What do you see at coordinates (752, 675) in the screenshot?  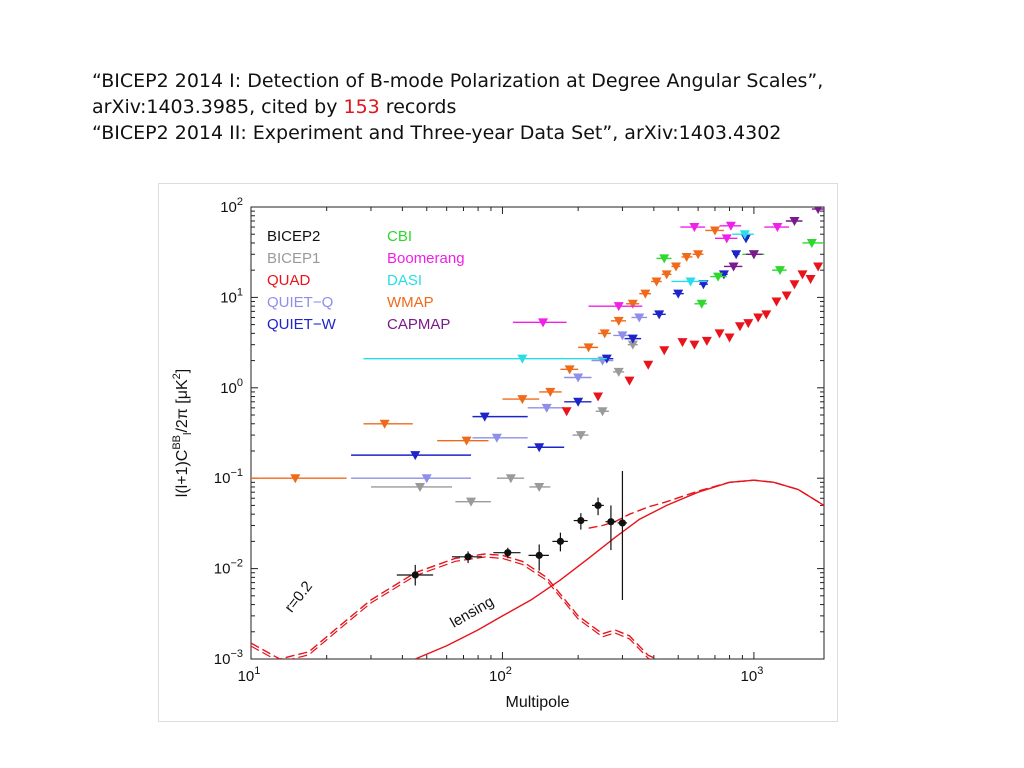 I see `x-tick-label: 10³` at bounding box center [752, 675].